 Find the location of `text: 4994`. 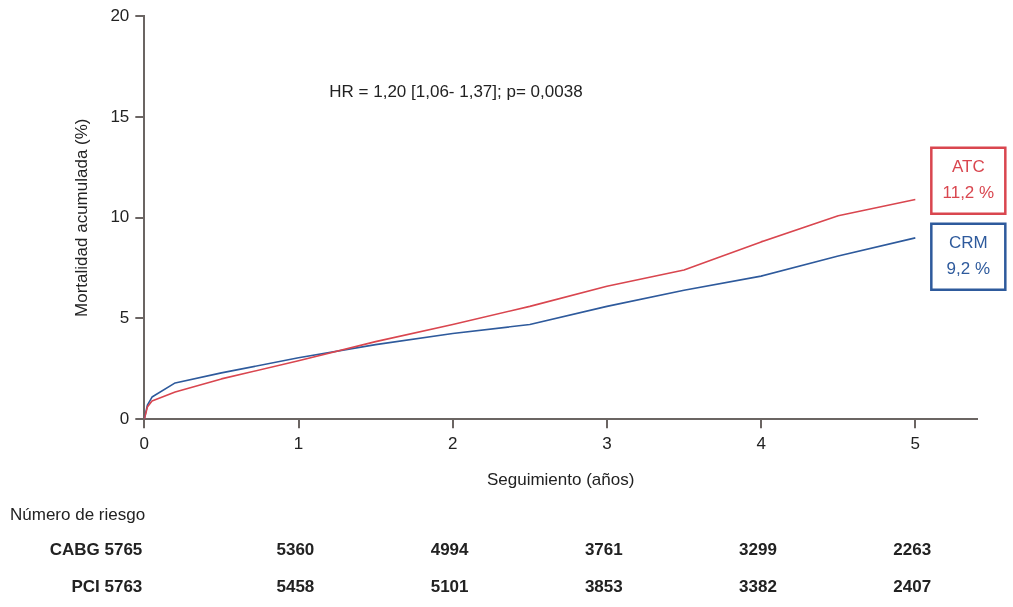

text: 4994 is located at coordinates (449, 550).